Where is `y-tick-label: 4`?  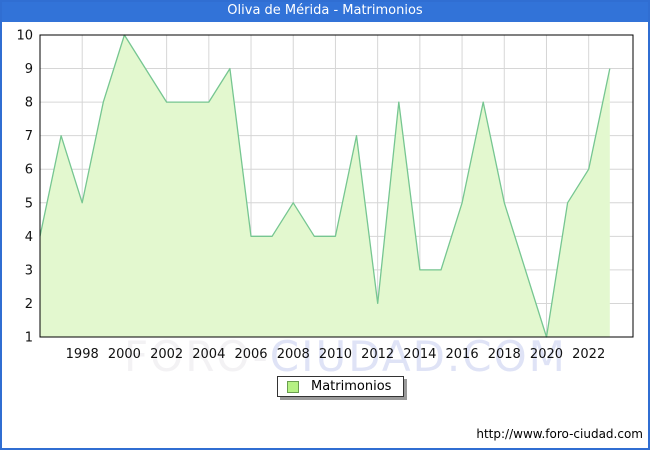 y-tick-label: 4 is located at coordinates (29, 237).